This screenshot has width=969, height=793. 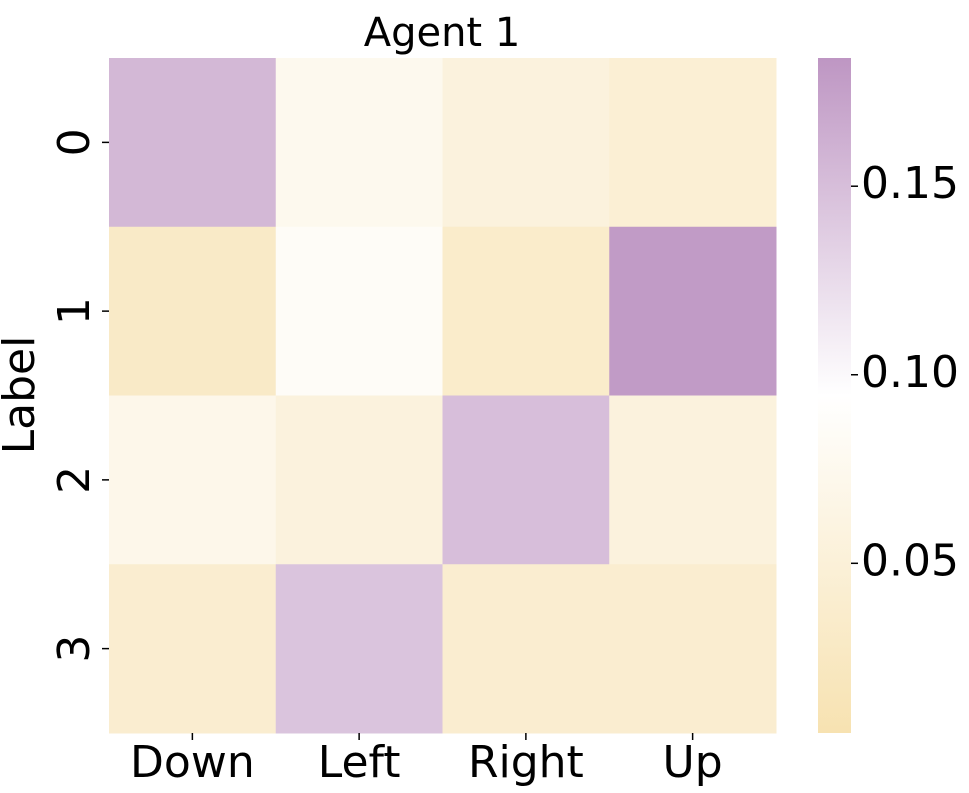 I want to click on colorbar-tick-label: 0.10, so click(x=910, y=372).